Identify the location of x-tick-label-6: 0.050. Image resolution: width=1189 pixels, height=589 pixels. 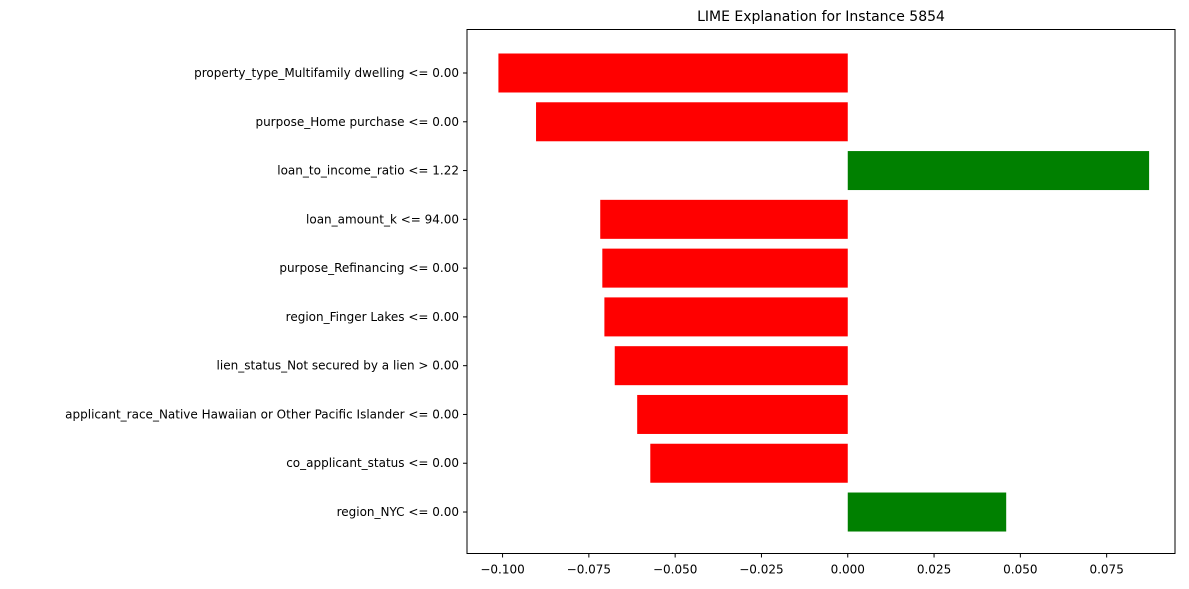
(1020, 570).